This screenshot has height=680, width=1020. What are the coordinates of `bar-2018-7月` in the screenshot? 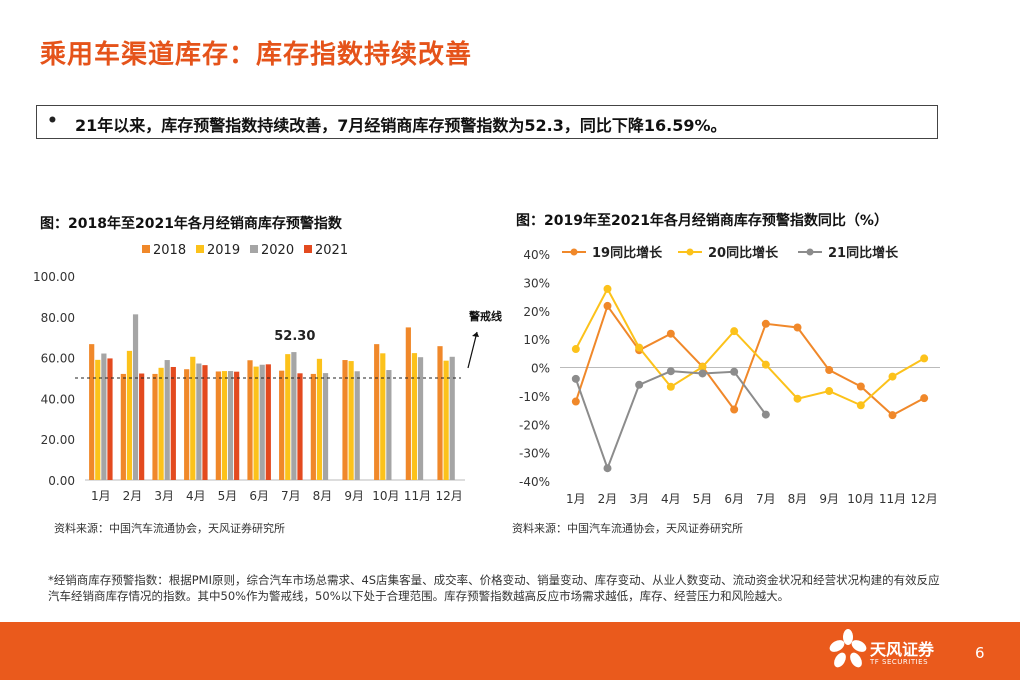 It's located at (282, 425).